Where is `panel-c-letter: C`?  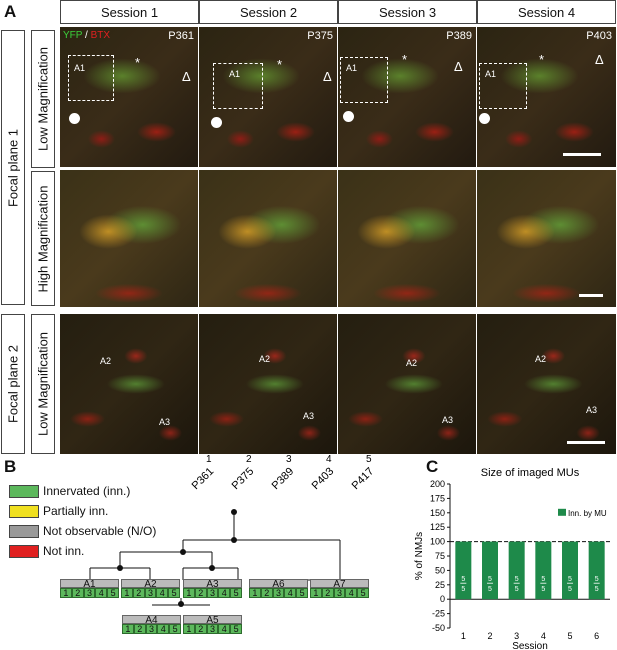
panel-c-letter: C is located at coordinates (432, 466).